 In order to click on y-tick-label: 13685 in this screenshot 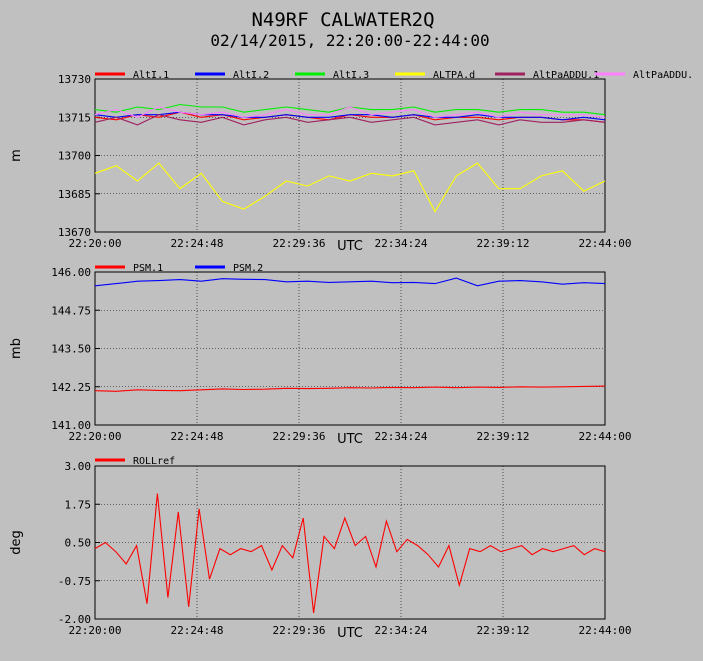, I will do `click(74, 194)`.